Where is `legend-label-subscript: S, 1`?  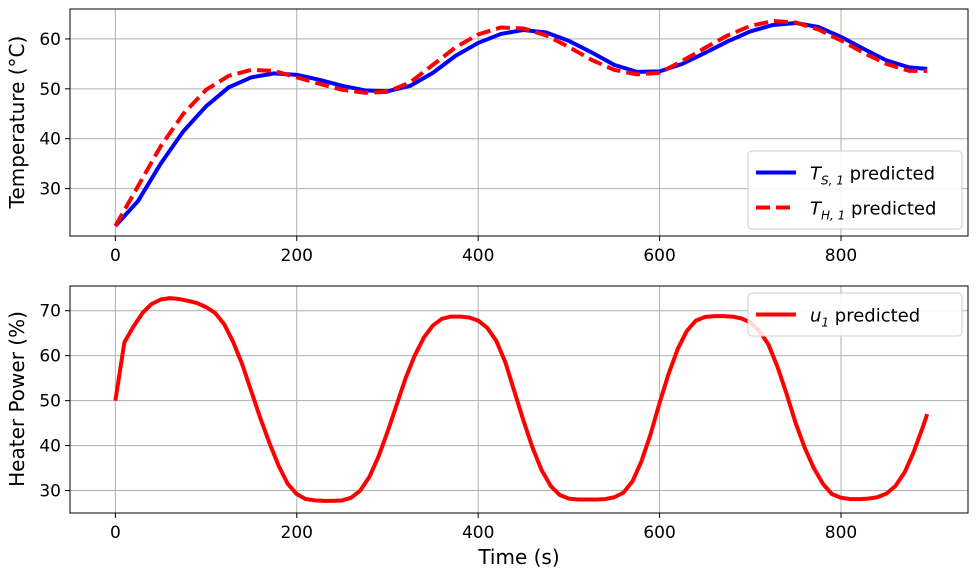
legend-label-subscript: S, 1 is located at coordinates (832, 181).